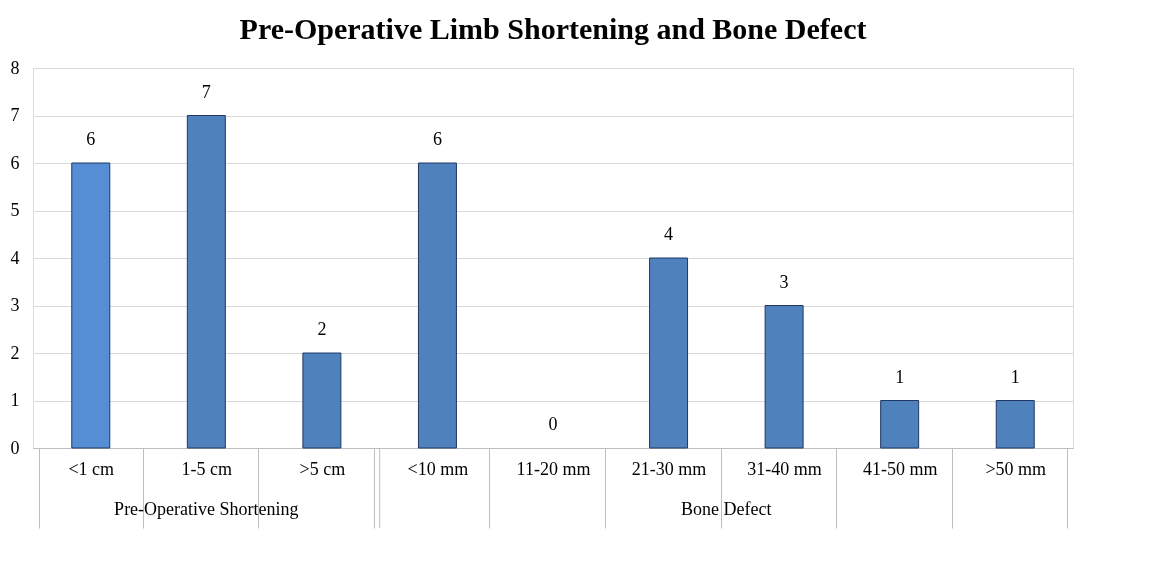  I want to click on data-label: 7, so click(206, 91).